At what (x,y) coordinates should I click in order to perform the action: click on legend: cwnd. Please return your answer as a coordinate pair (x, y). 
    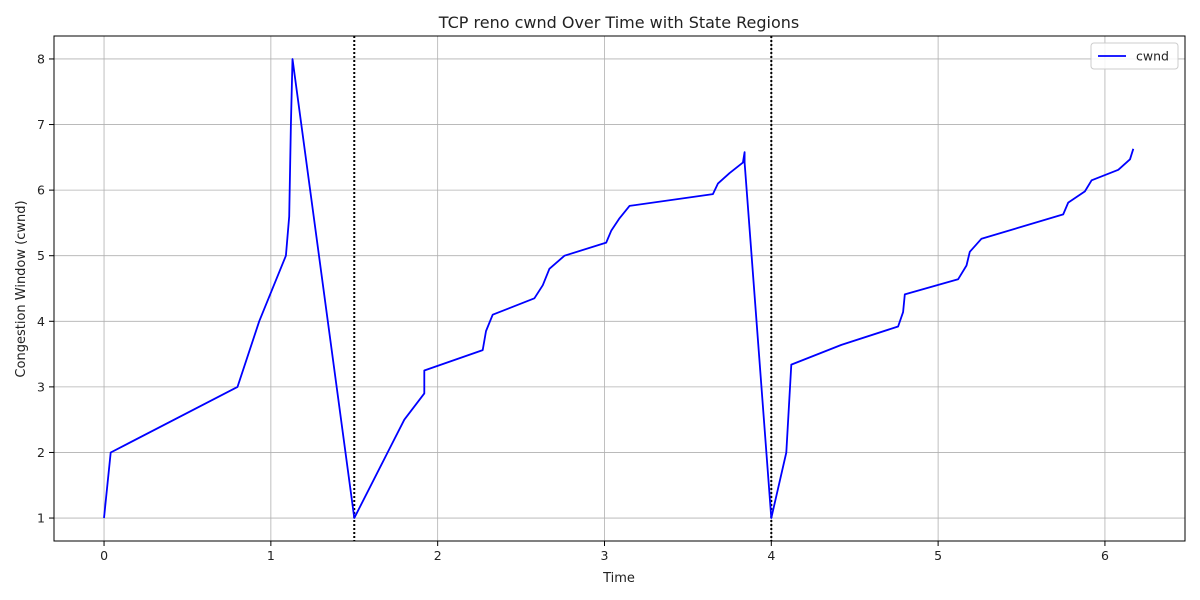
    Looking at the image, I should click on (1134, 56).